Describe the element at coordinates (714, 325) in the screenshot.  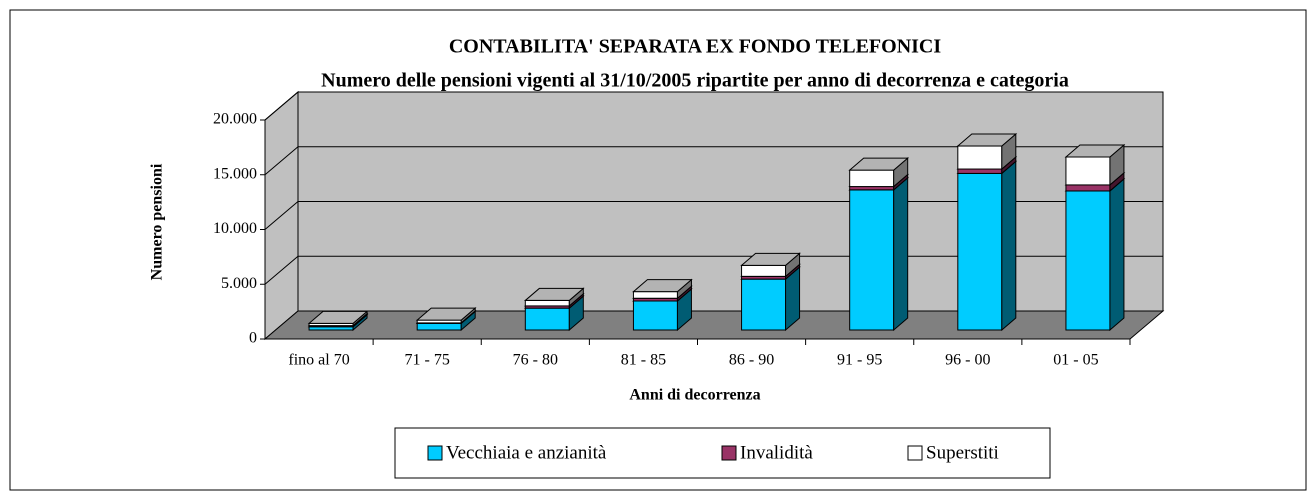
I see `floor` at that location.